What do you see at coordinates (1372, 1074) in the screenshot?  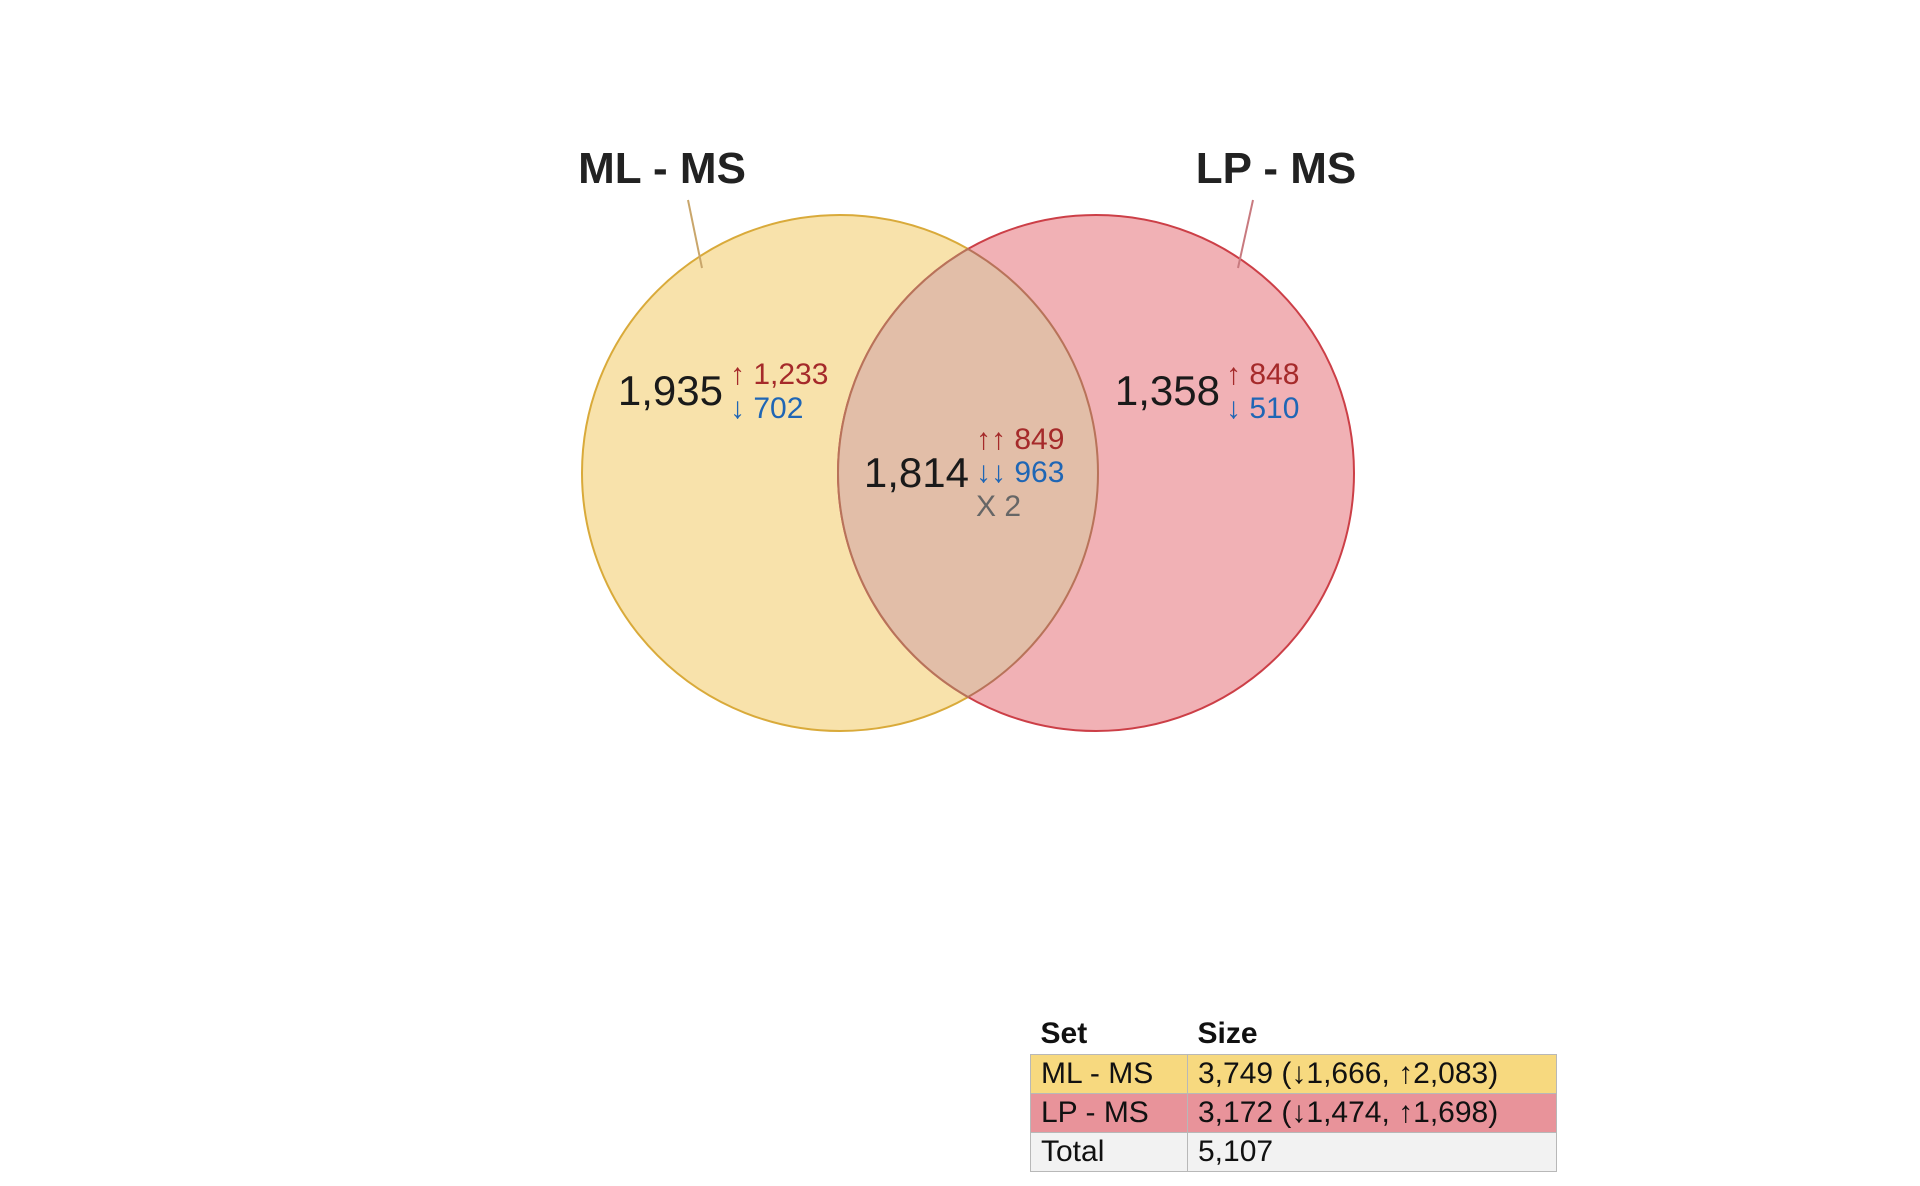 I see `row-size-ml-ms: 3,749 (↓1,666, ↑2,083)` at bounding box center [1372, 1074].